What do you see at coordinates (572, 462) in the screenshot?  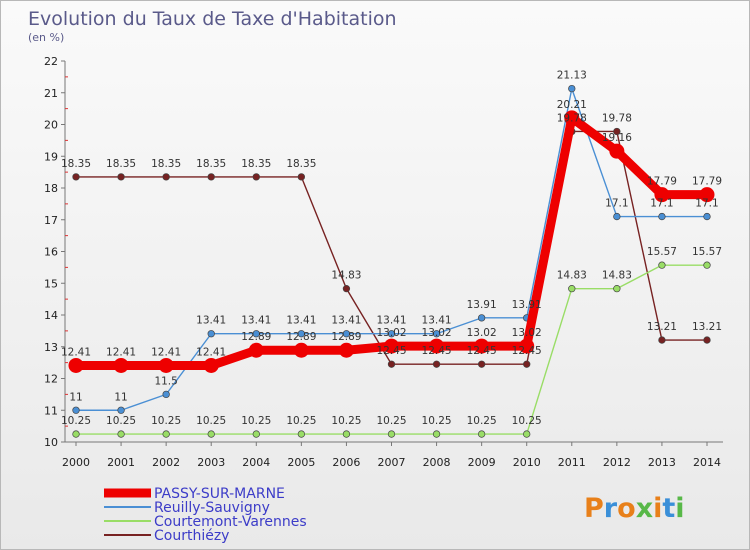 I see `x-tick-label: 2011` at bounding box center [572, 462].